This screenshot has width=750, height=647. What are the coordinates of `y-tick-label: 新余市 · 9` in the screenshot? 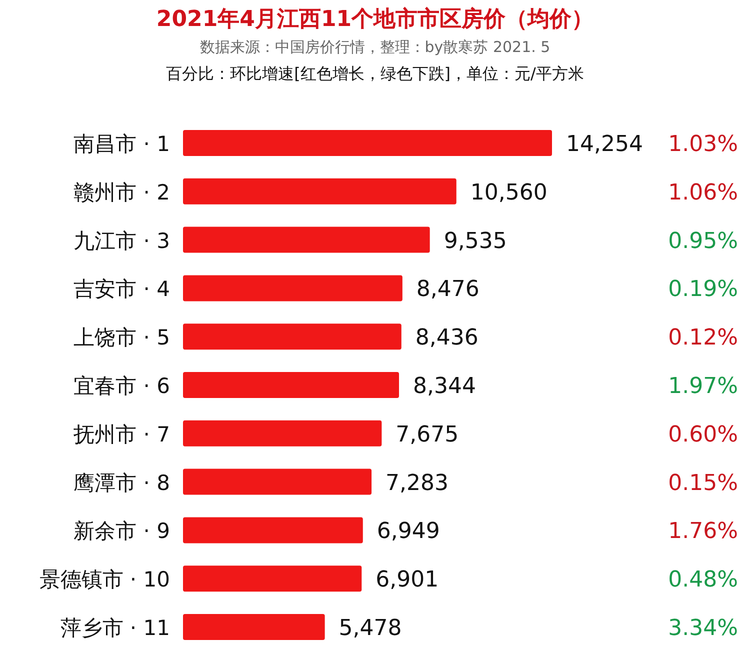 It's located at (122, 531).